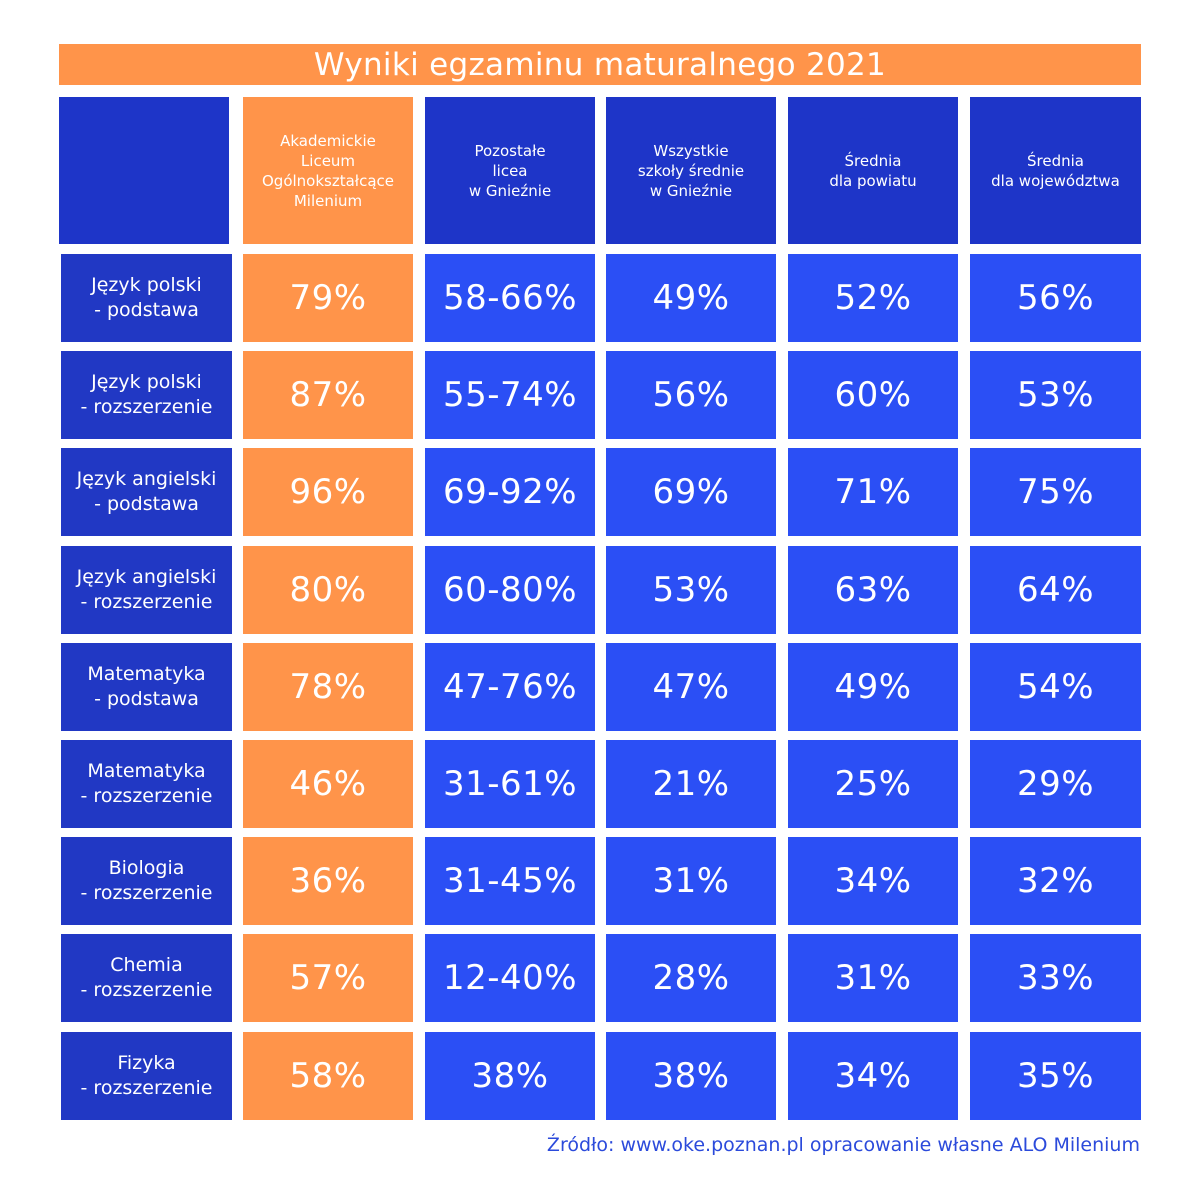 This screenshot has height=1200, width=1200. What do you see at coordinates (691, 492) in the screenshot?
I see `value-cell: 69%` at bounding box center [691, 492].